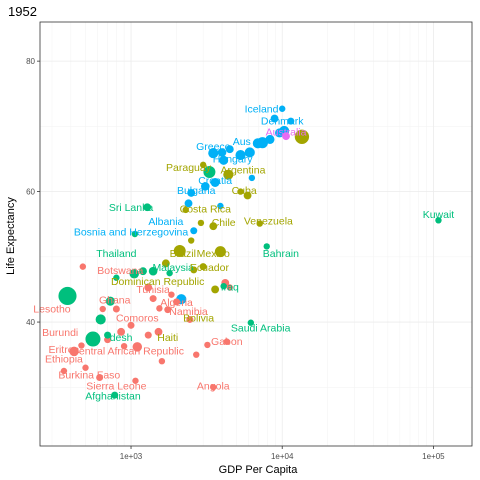 The height and width of the screenshot is (480, 480). Describe the element at coordinates (60, 333) in the screenshot. I see `country-label: Burundi` at that location.